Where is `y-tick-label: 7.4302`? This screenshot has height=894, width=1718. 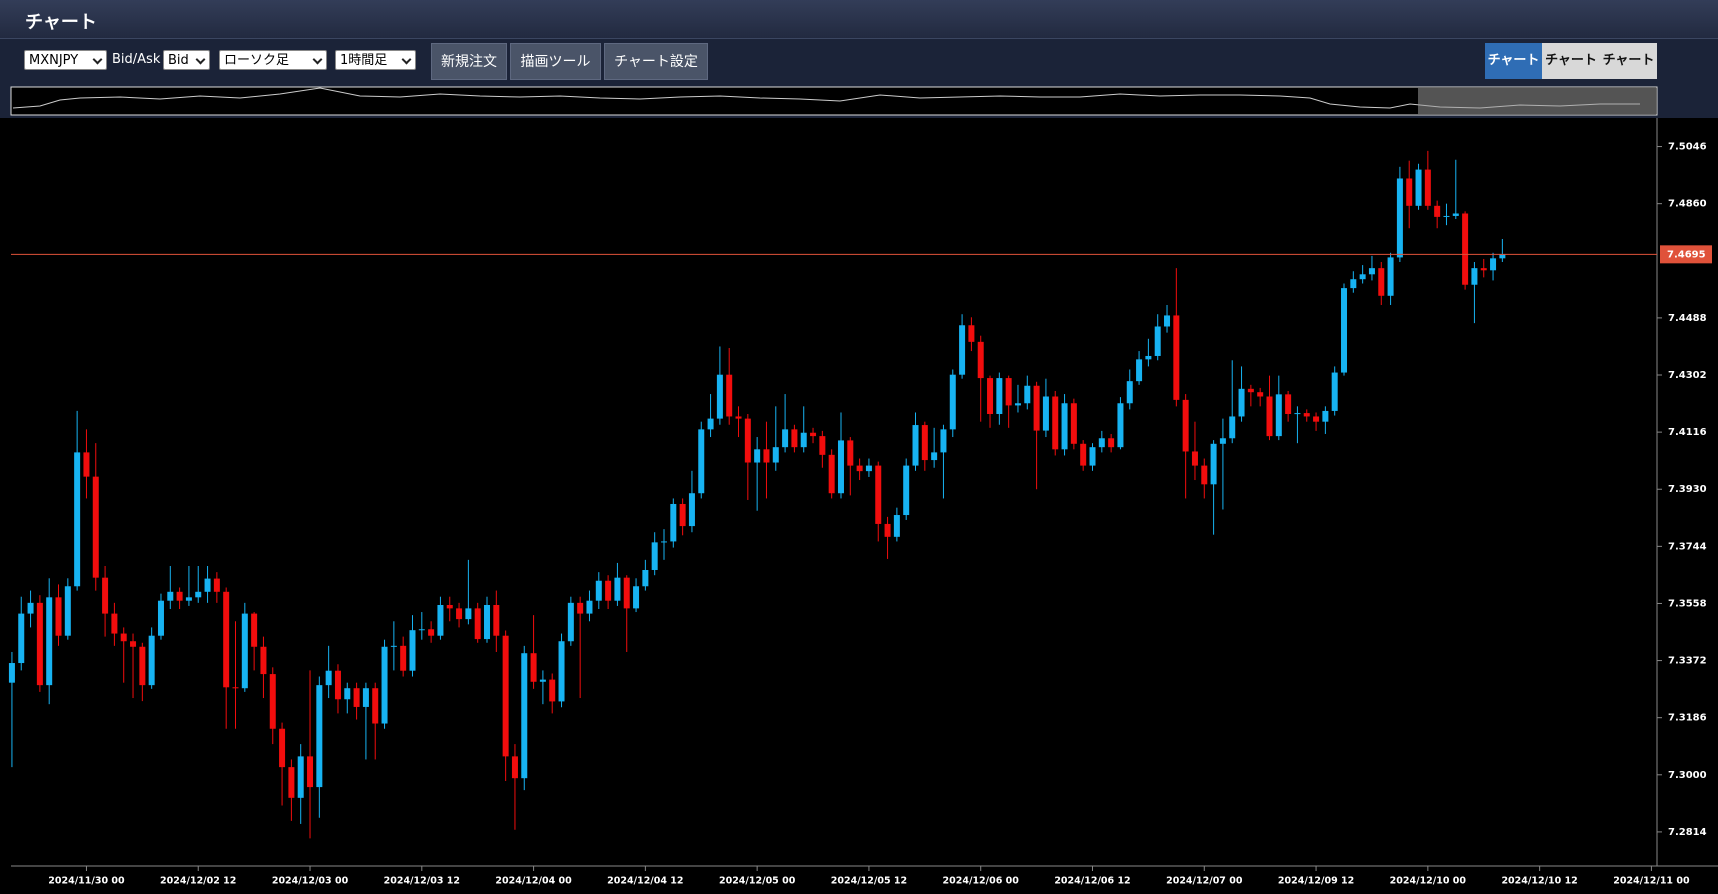 y-tick-label: 7.4302 is located at coordinates (1687, 375).